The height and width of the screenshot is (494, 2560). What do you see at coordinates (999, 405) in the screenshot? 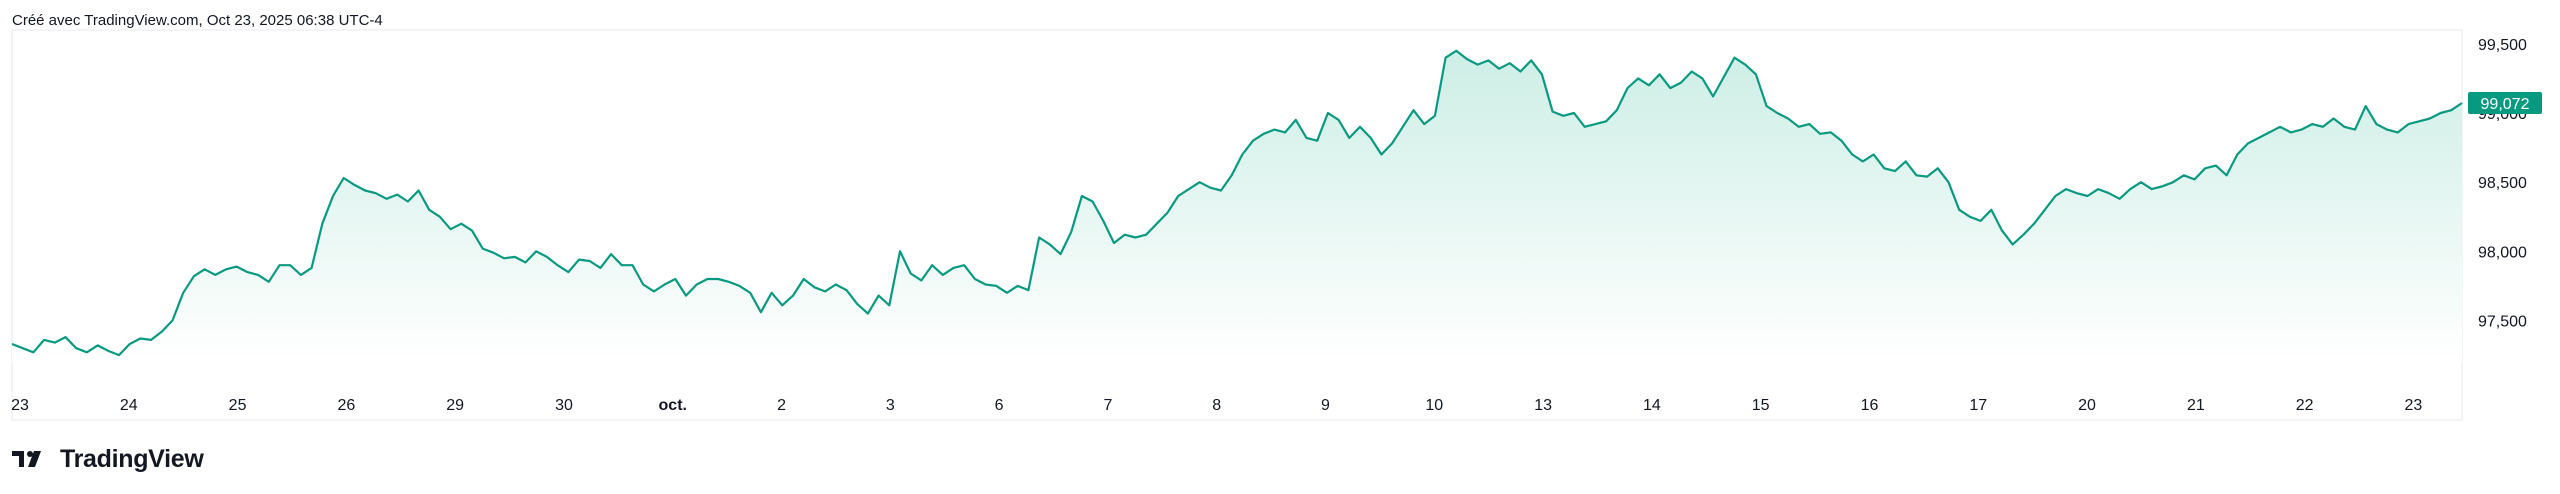
I see `x-tick-label: 6` at bounding box center [999, 405].